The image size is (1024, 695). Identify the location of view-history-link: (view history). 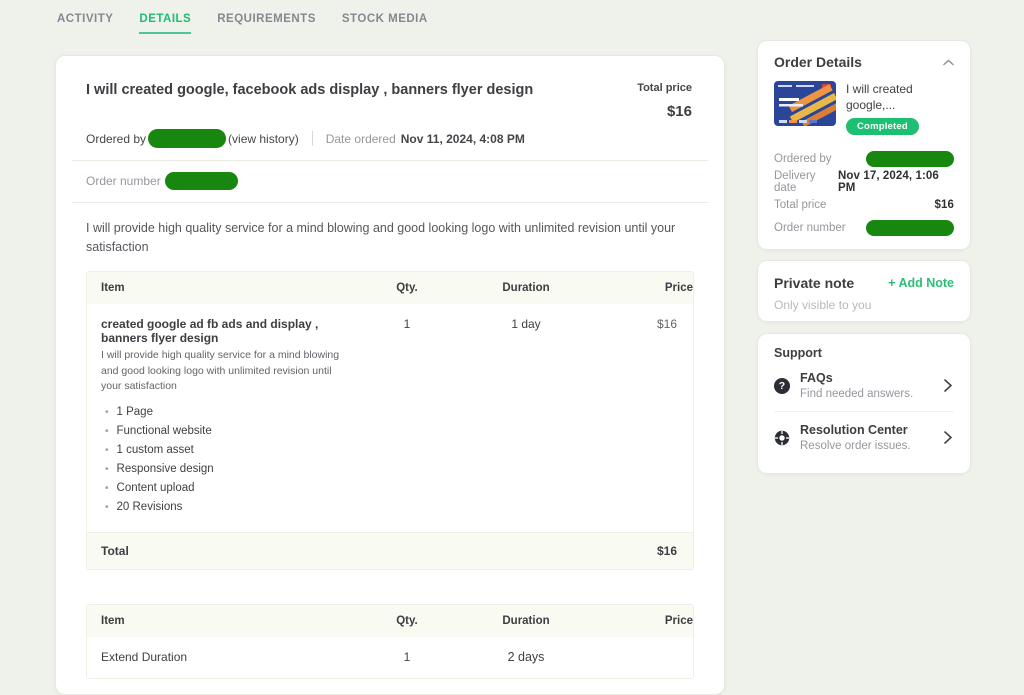
(263, 138).